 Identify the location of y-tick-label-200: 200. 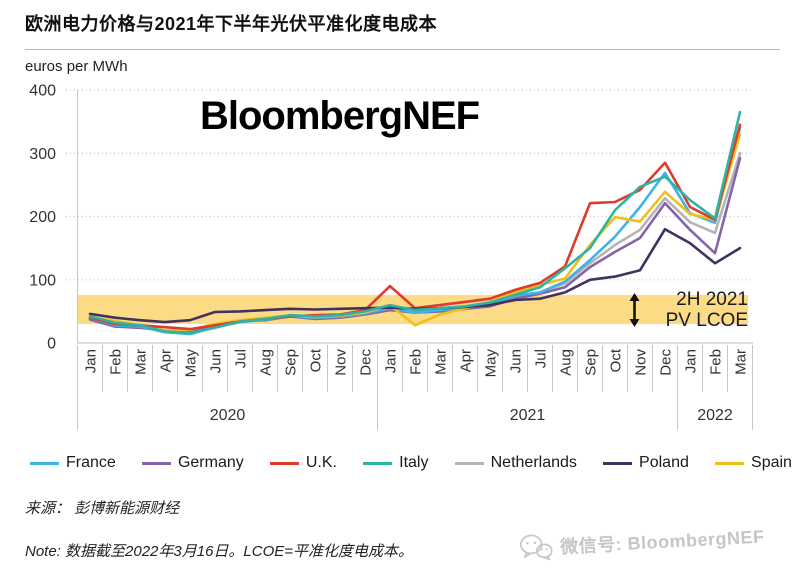
(42, 217).